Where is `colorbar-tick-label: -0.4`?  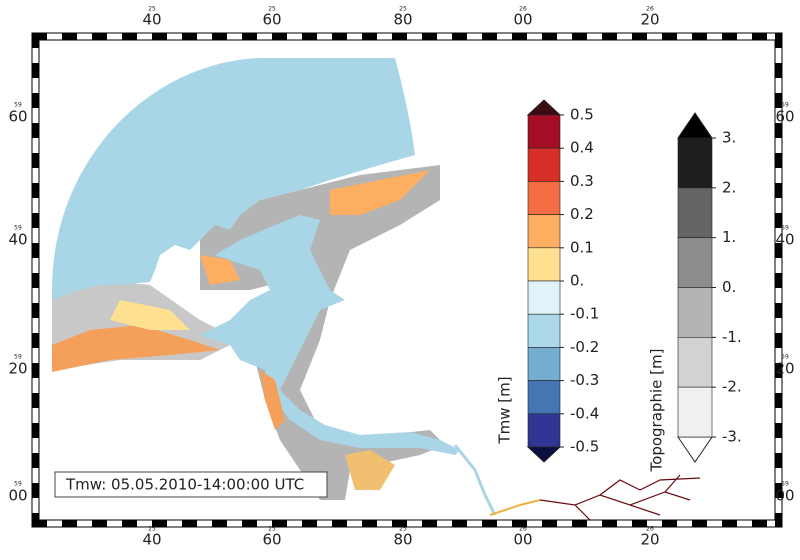 colorbar-tick-label: -0.4 is located at coordinates (584, 413).